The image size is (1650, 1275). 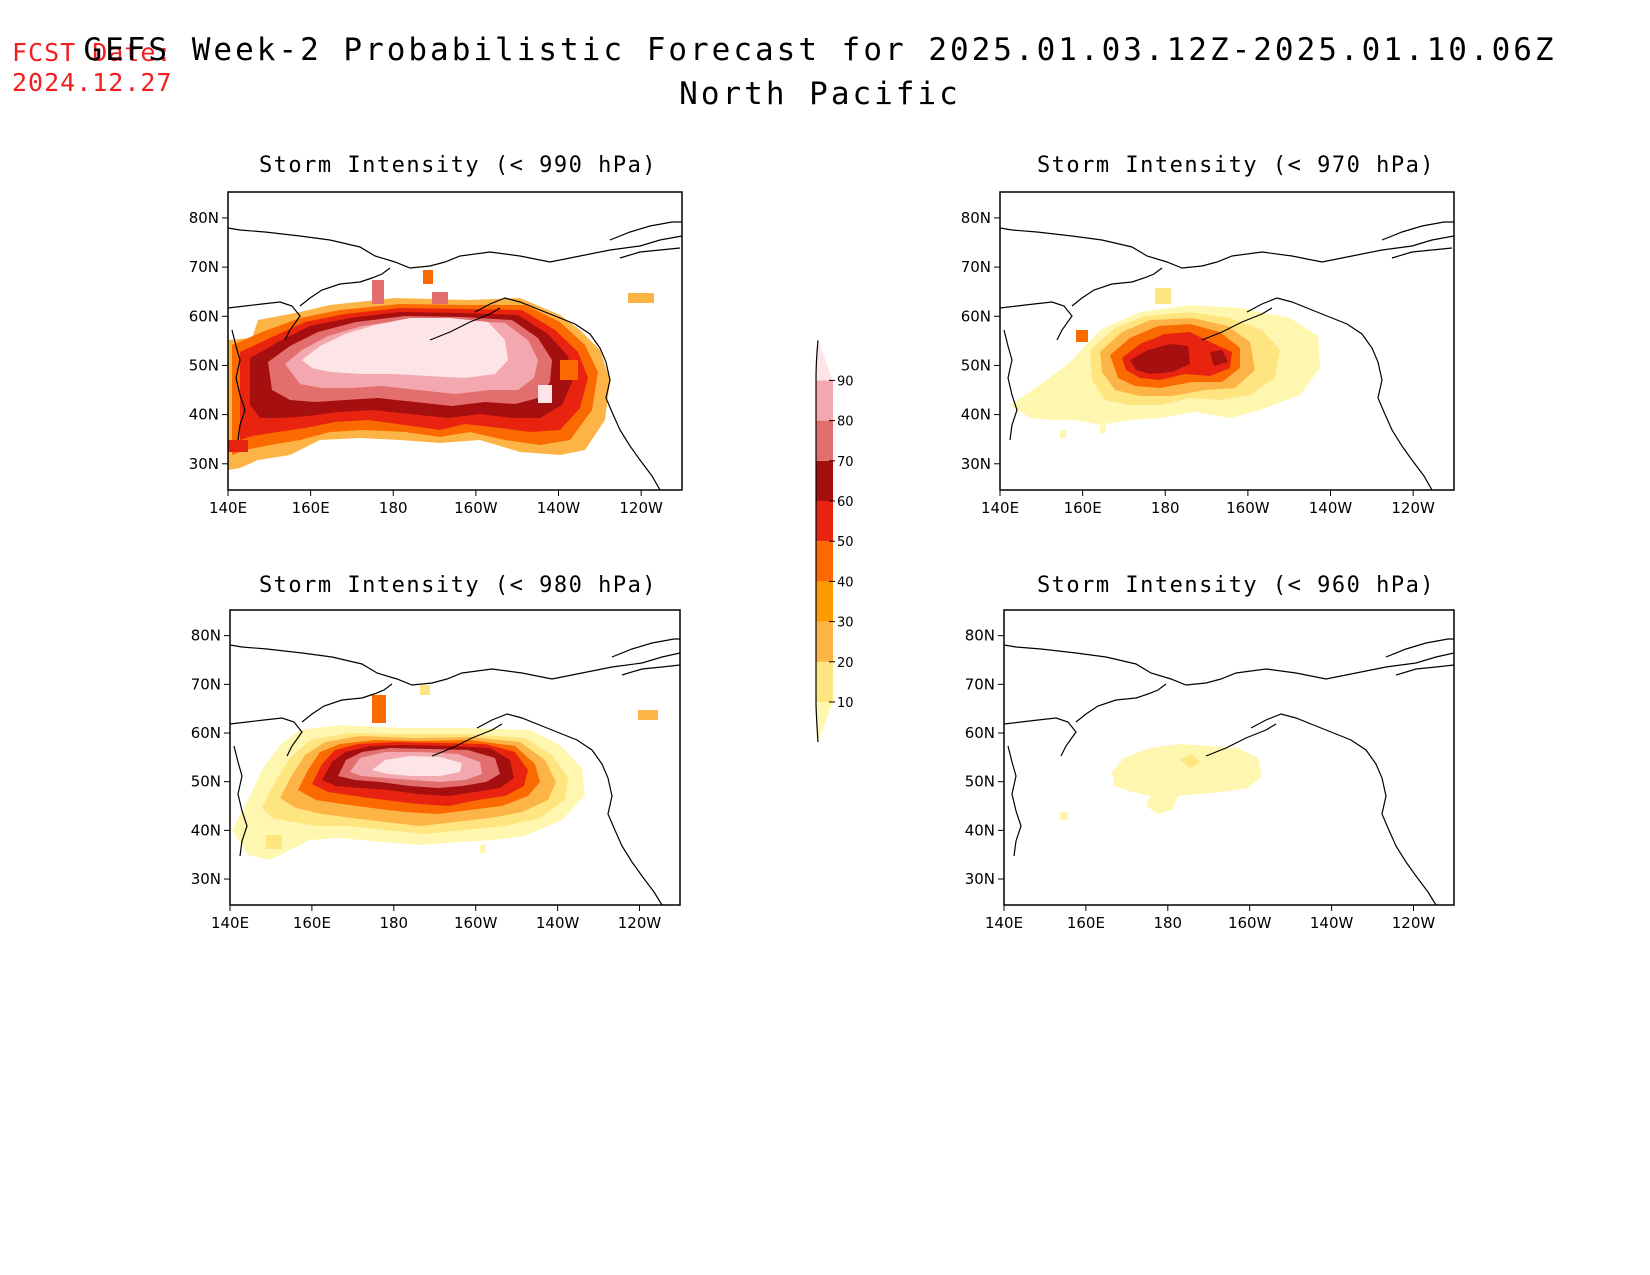 I want to click on forecast-date-label: FCST Date:, so click(x=92, y=52).